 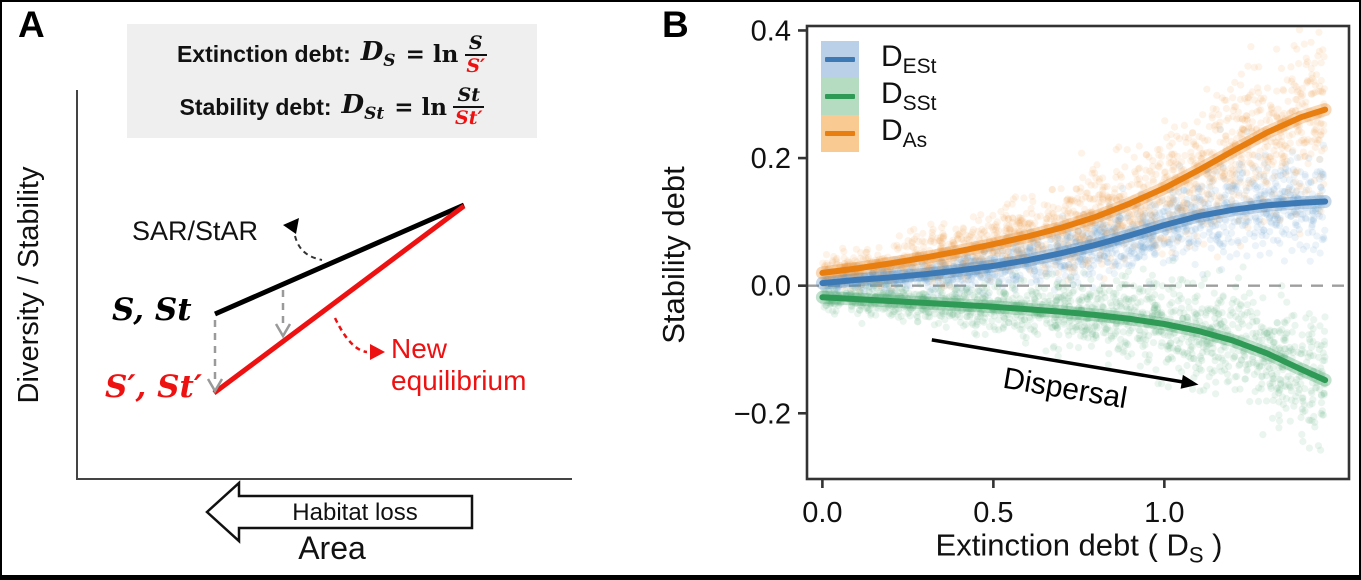 I want to click on legend-swatch-DAs, so click(x=840, y=133).